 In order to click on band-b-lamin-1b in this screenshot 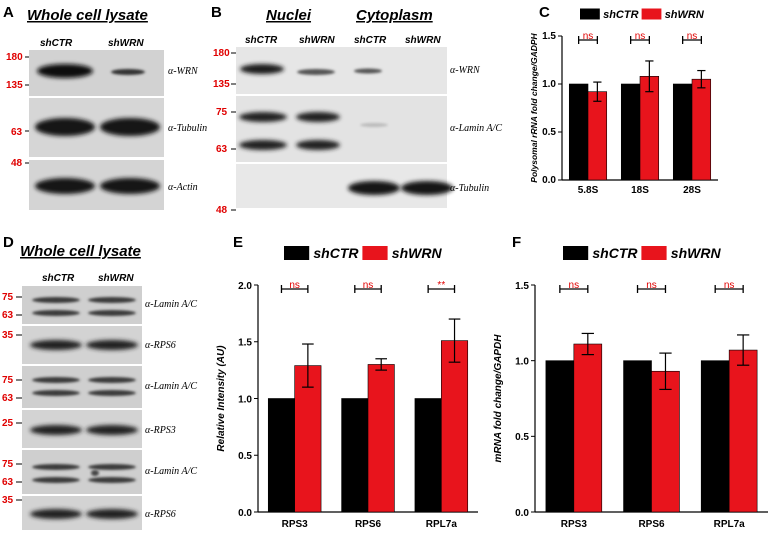, I will do `click(263, 145)`.